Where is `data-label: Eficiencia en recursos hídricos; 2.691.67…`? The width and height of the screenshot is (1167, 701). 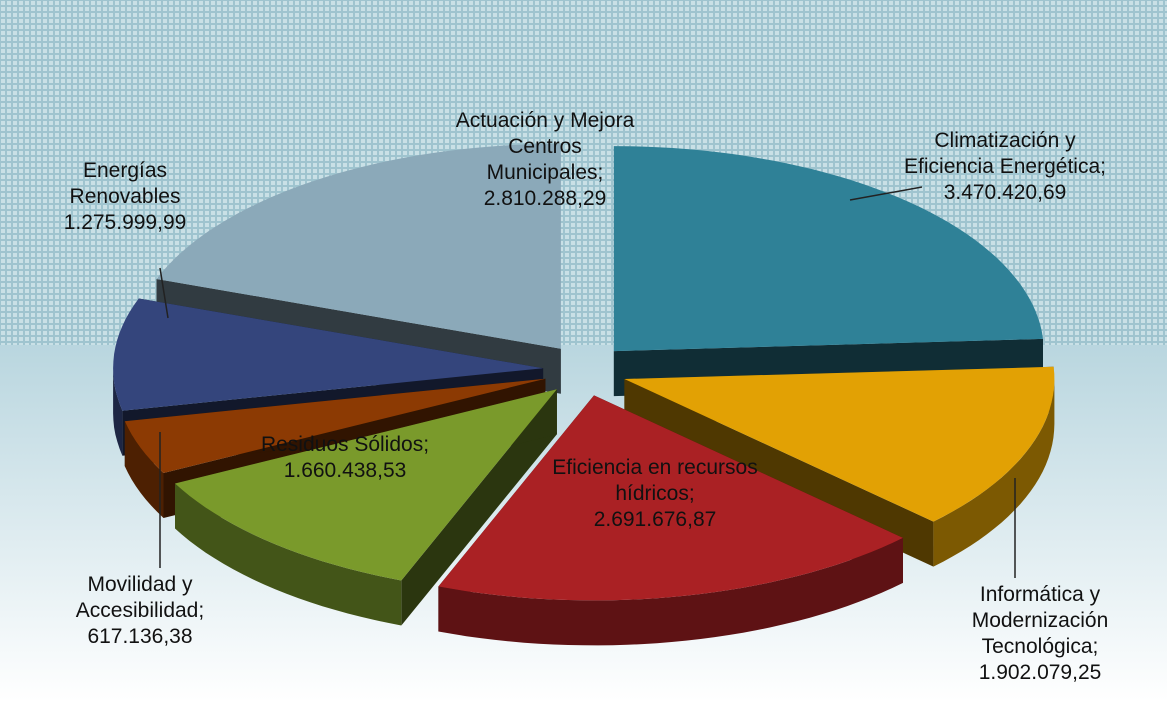
data-label: Eficiencia en recursos hídricos; 2.691.67… is located at coordinates (655, 494).